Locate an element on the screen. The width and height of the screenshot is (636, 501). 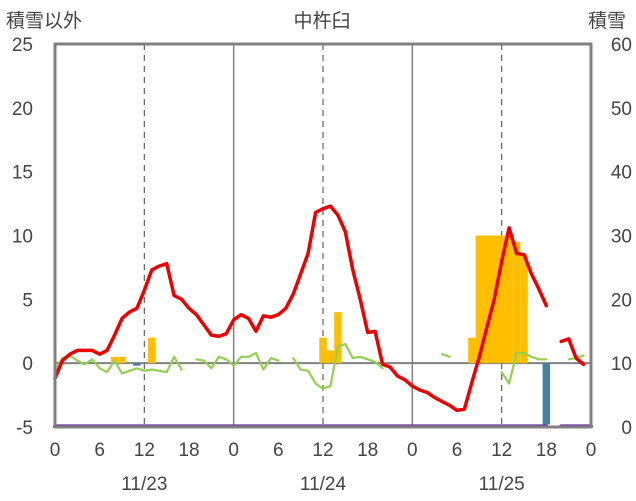
right-y-tick-label: 10 is located at coordinates (621, 364).